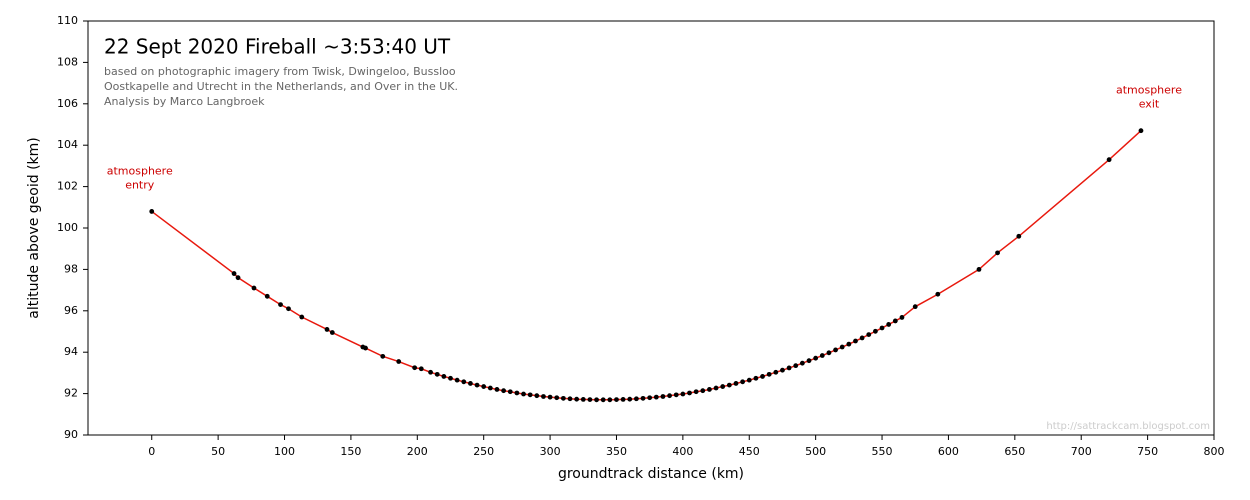  What do you see at coordinates (71, 434) in the screenshot?
I see `y-tick-label: 90` at bounding box center [71, 434].